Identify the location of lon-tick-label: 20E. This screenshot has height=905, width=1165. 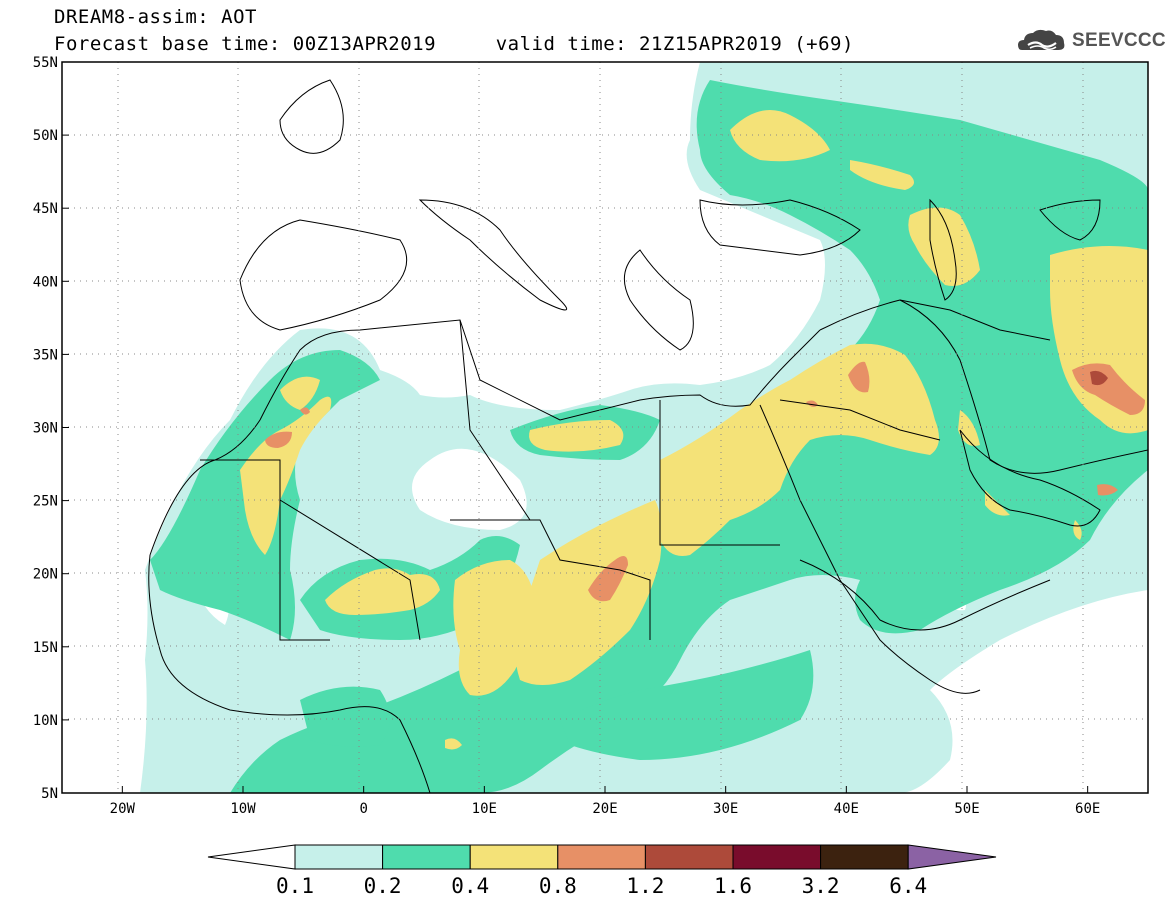
(604, 809).